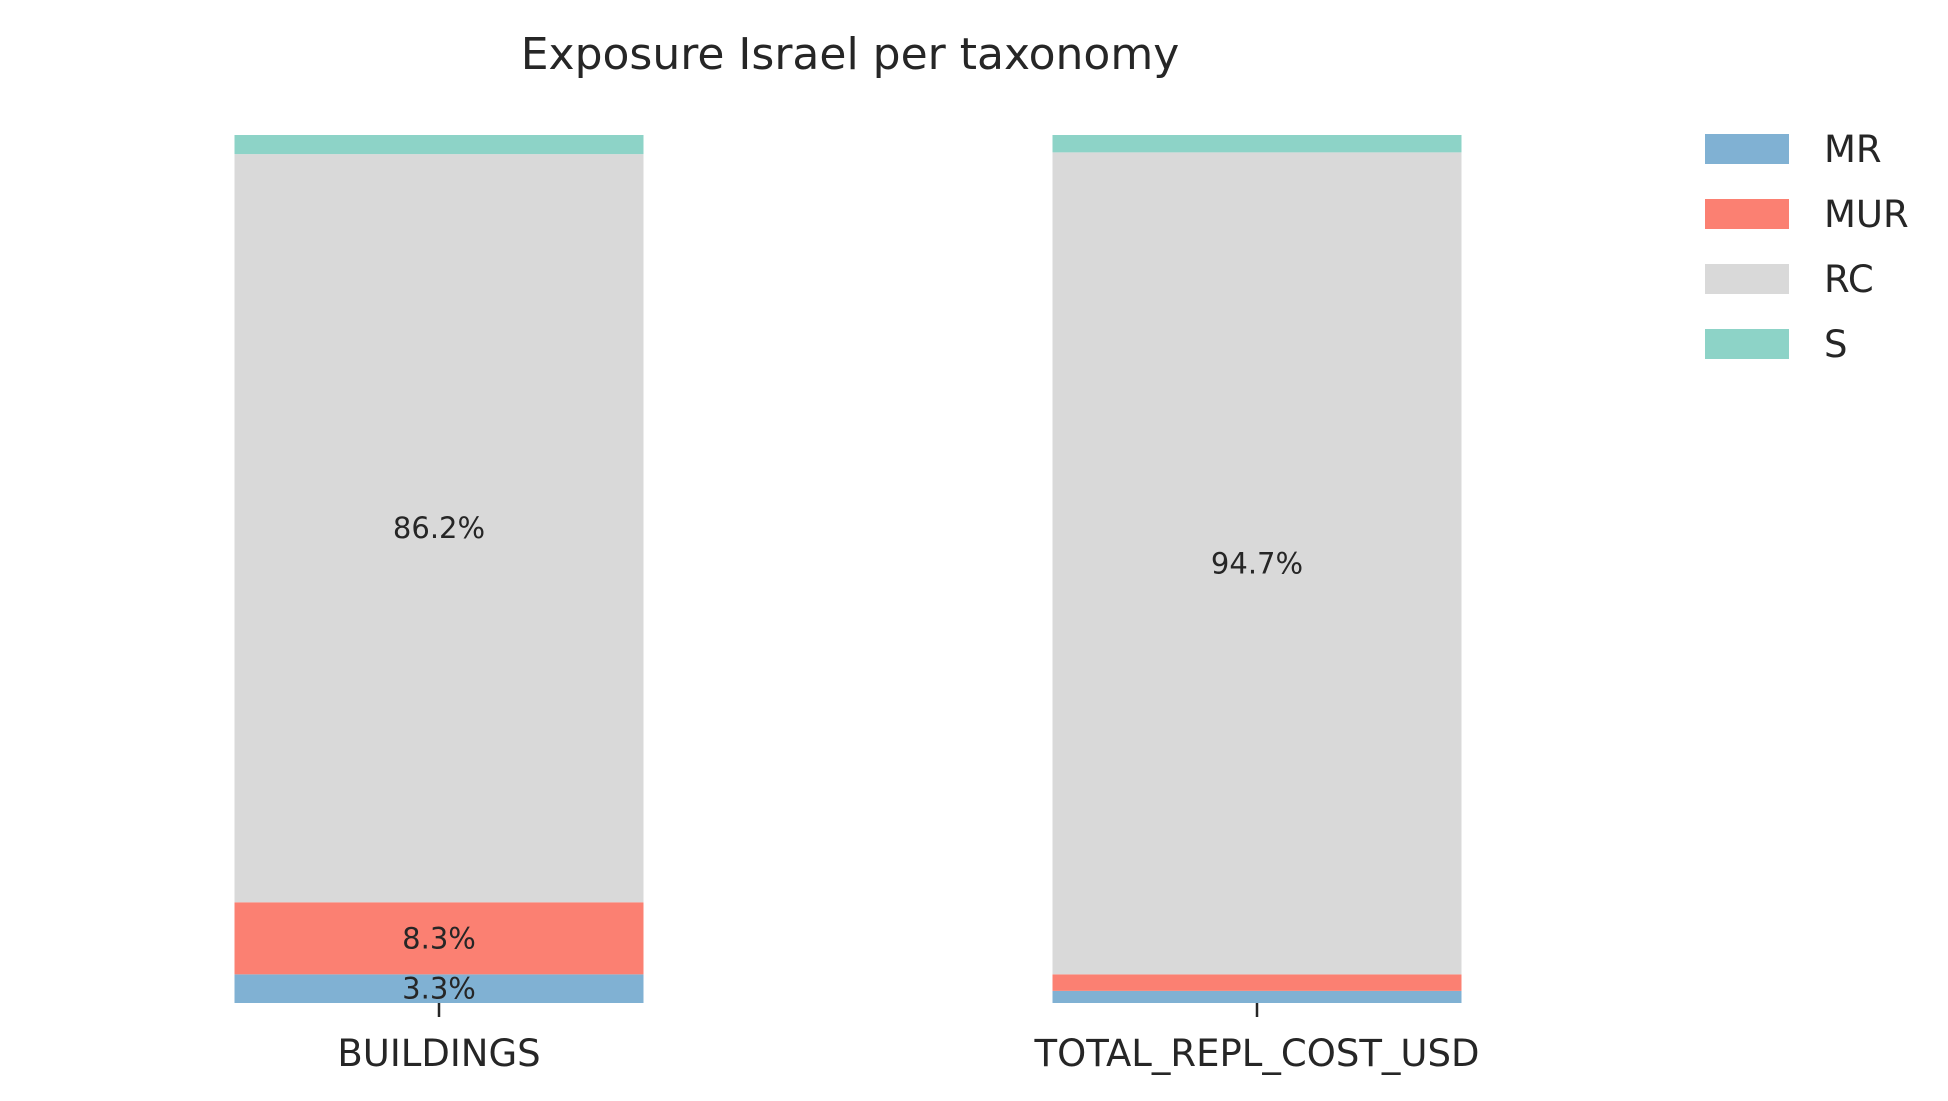 Image resolution: width=1948 pixels, height=1101 pixels. Describe the element at coordinates (1807, 247) in the screenshot. I see `legend: MR MUR RC S` at that location.